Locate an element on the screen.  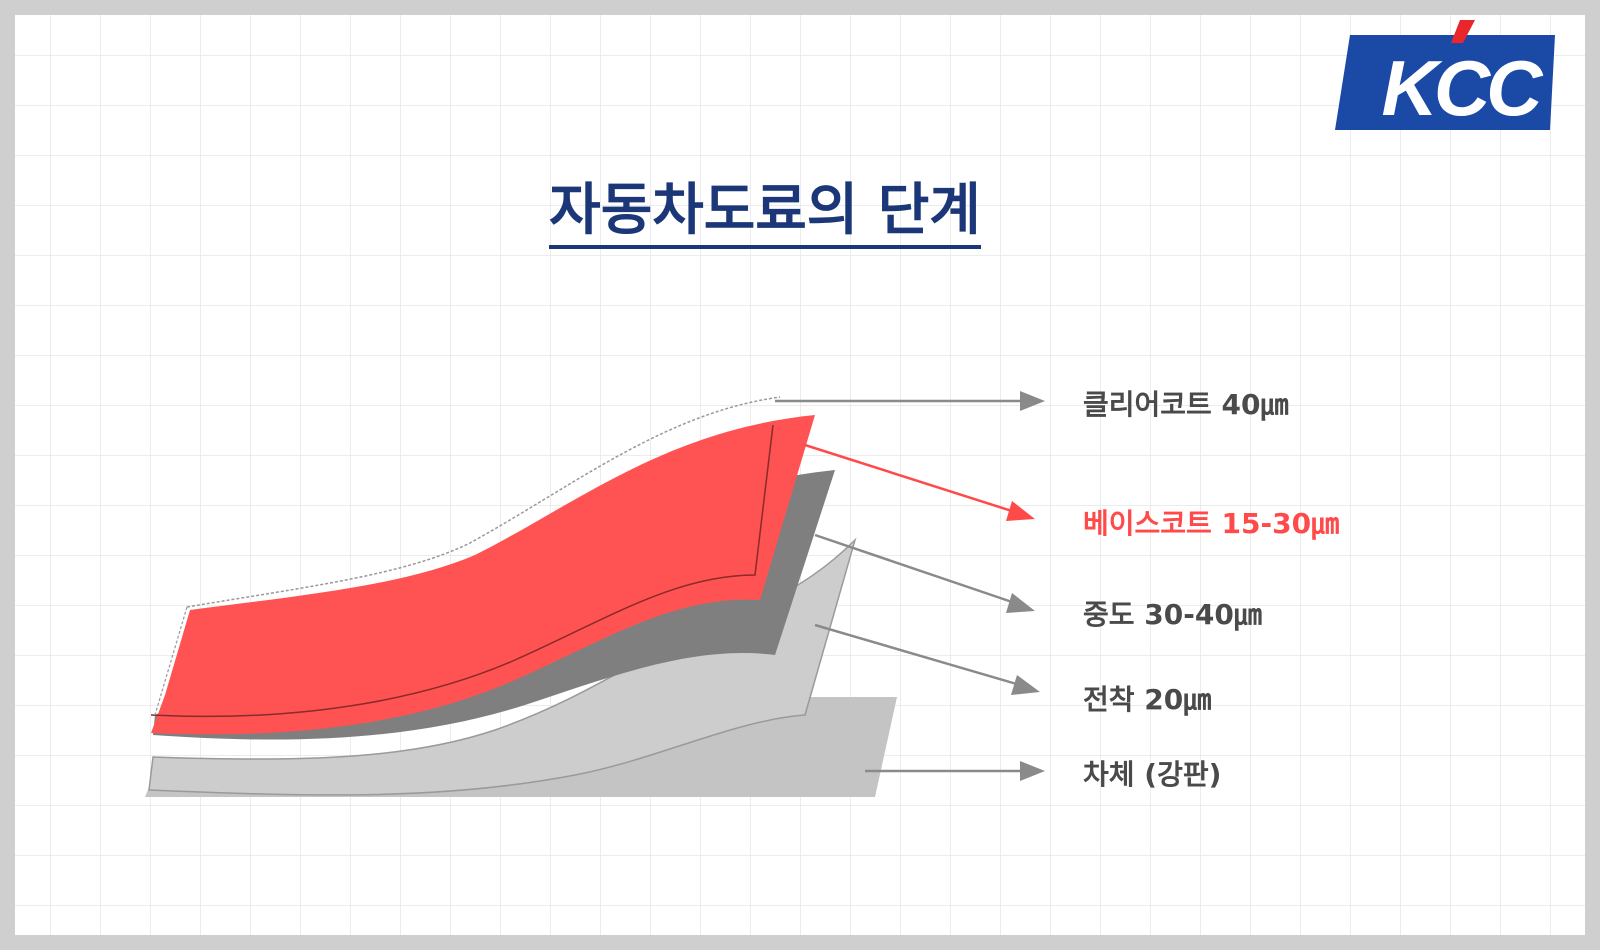
title-text: 자동차도료의 단계 is located at coordinates (765, 213).